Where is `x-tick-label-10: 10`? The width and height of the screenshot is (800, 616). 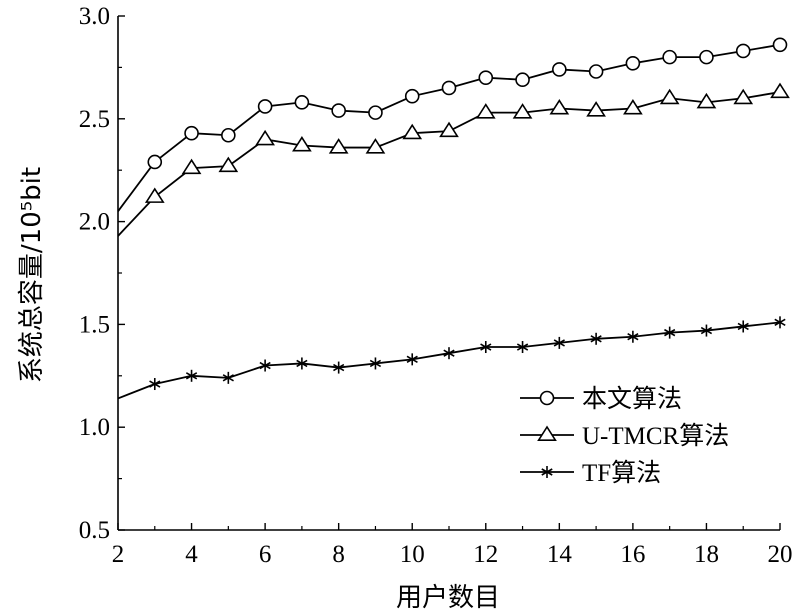 x-tick-label-10: 10 is located at coordinates (412, 554).